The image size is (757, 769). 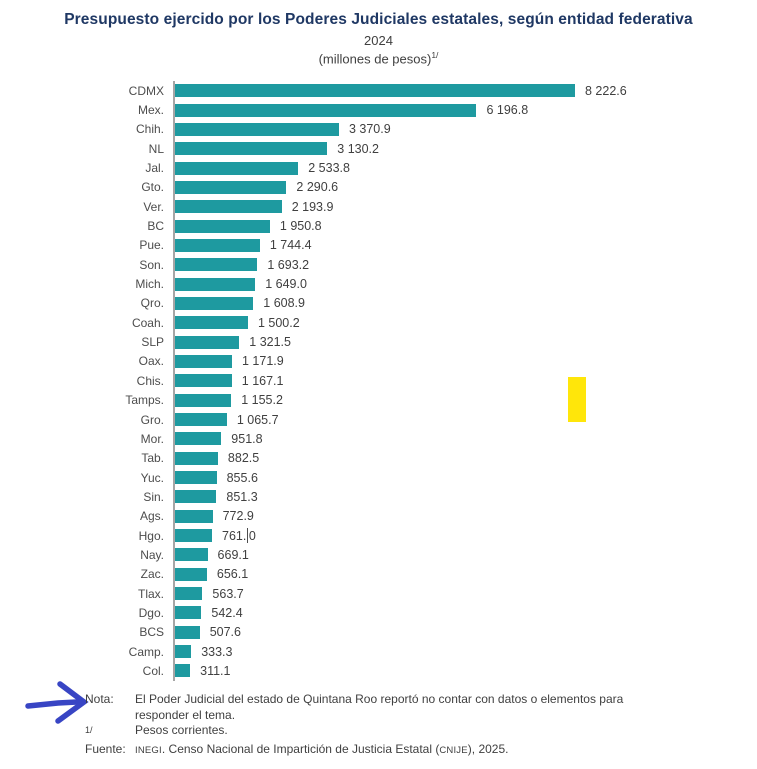 What do you see at coordinates (151, 632) in the screenshot?
I see `category-label: BCS` at bounding box center [151, 632].